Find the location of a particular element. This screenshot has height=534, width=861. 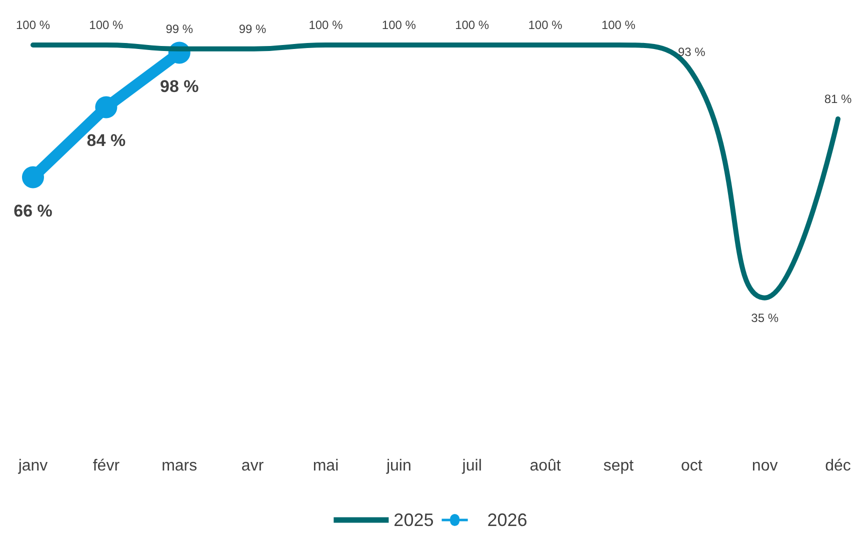

x-tick-label: oct is located at coordinates (691, 466).